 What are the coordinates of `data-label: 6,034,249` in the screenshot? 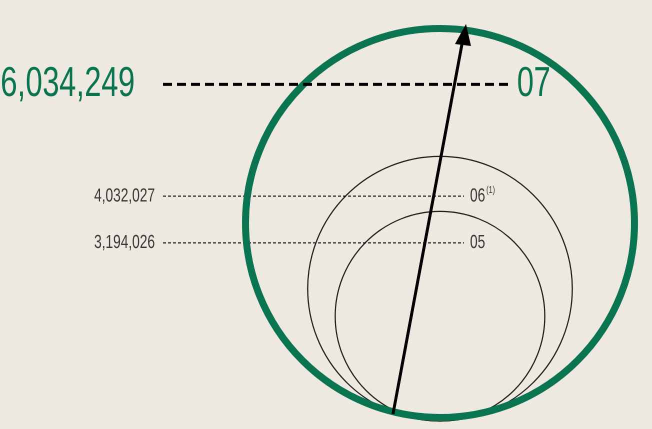 It's located at (67, 82).